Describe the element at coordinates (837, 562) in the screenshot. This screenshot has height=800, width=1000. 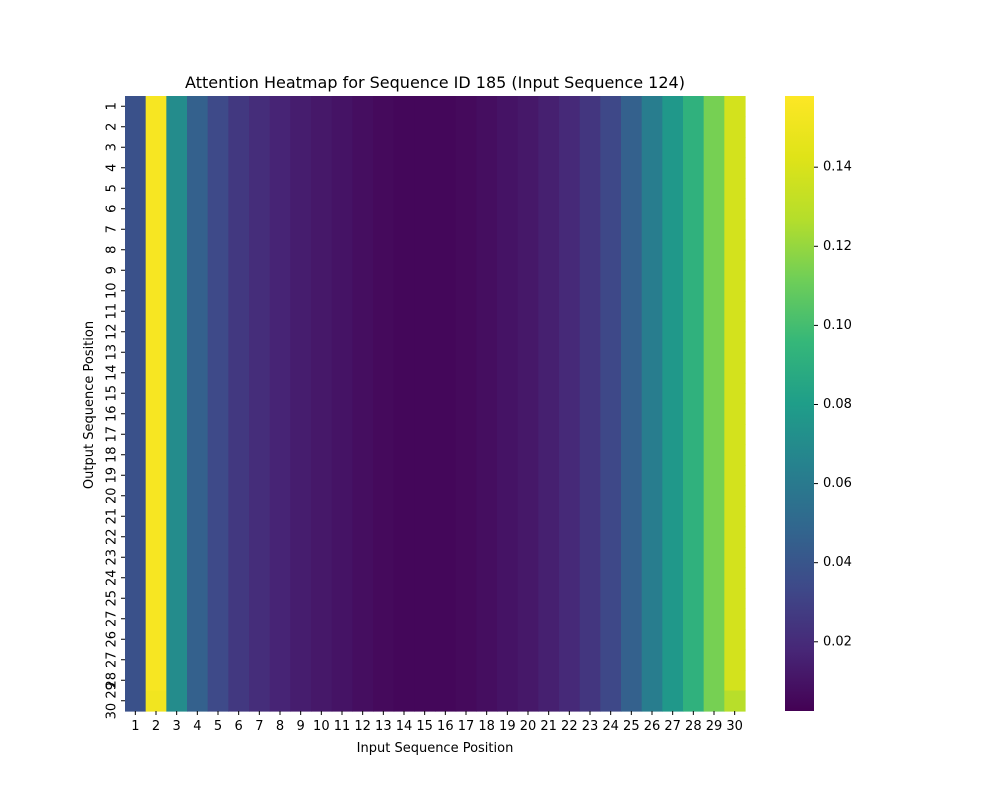
I see `colorbar-tick-label: 0.04` at that location.